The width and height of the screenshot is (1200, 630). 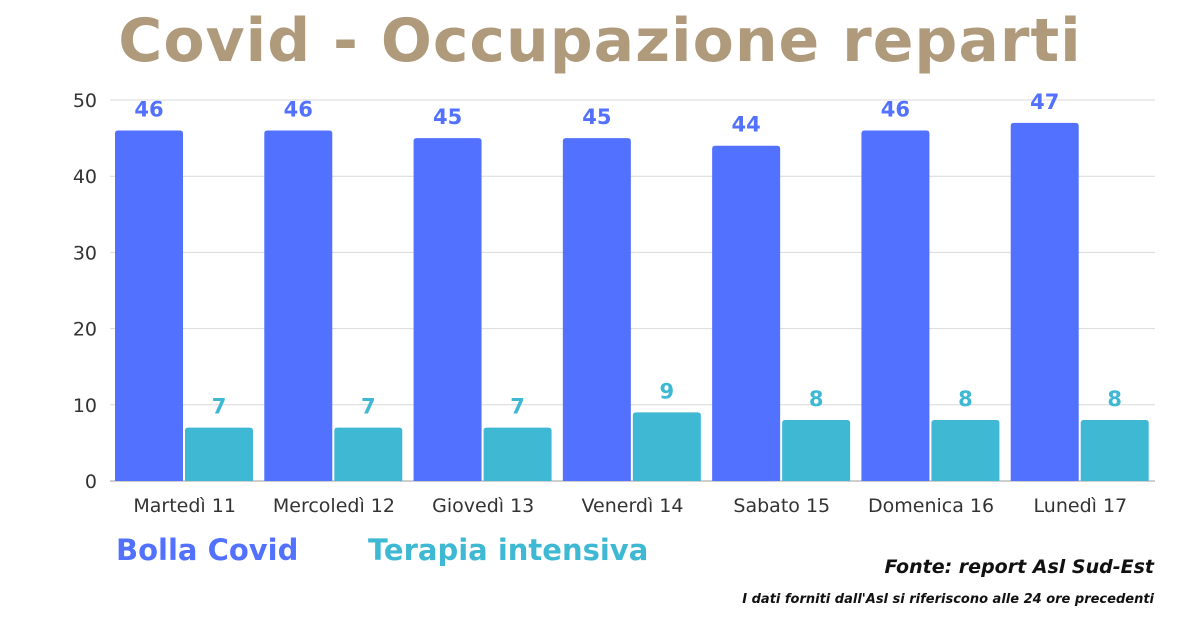 What do you see at coordinates (334, 506) in the screenshot?
I see `x-tick-label: Mercoledì 12` at bounding box center [334, 506].